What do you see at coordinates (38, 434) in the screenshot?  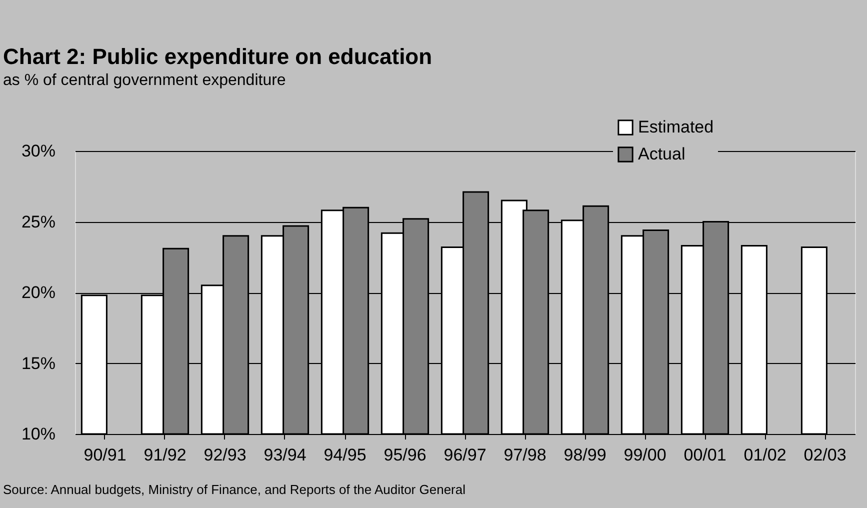 I see `y-tick-label: 10%` at bounding box center [38, 434].